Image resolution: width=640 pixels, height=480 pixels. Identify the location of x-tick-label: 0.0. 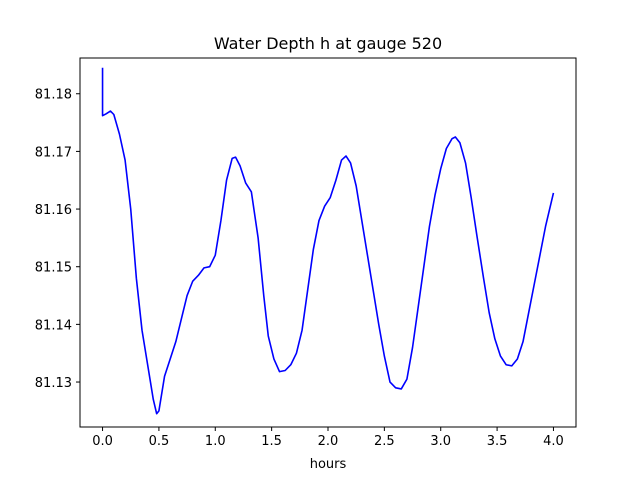
(102, 441).